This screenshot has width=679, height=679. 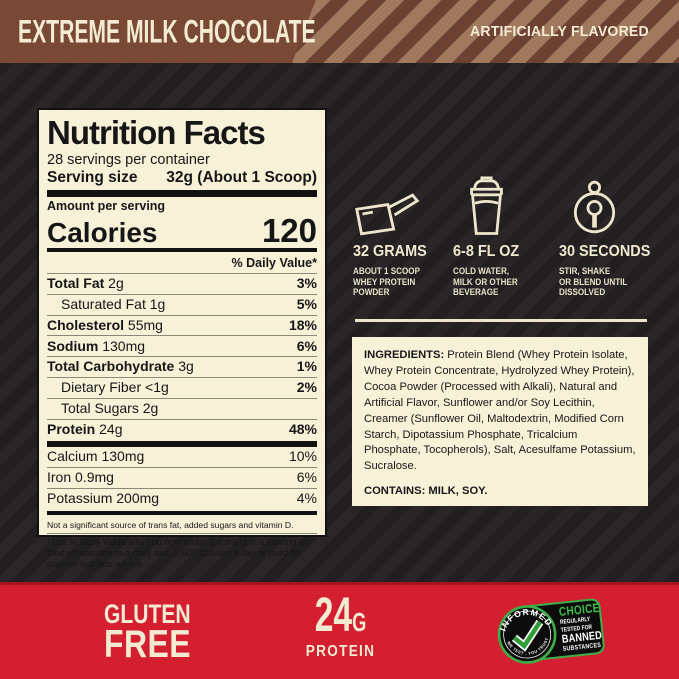 I want to click on nutrition-facts-title: Nutrition Facts, so click(x=156, y=132).